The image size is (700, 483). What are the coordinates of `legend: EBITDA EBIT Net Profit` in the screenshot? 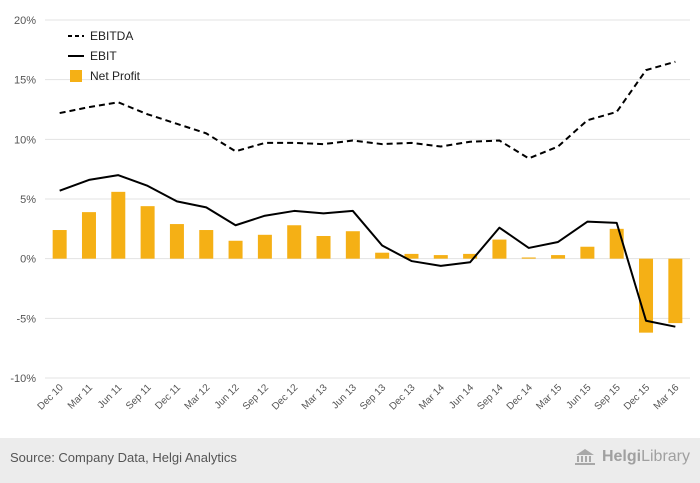 It's located at (104, 56).